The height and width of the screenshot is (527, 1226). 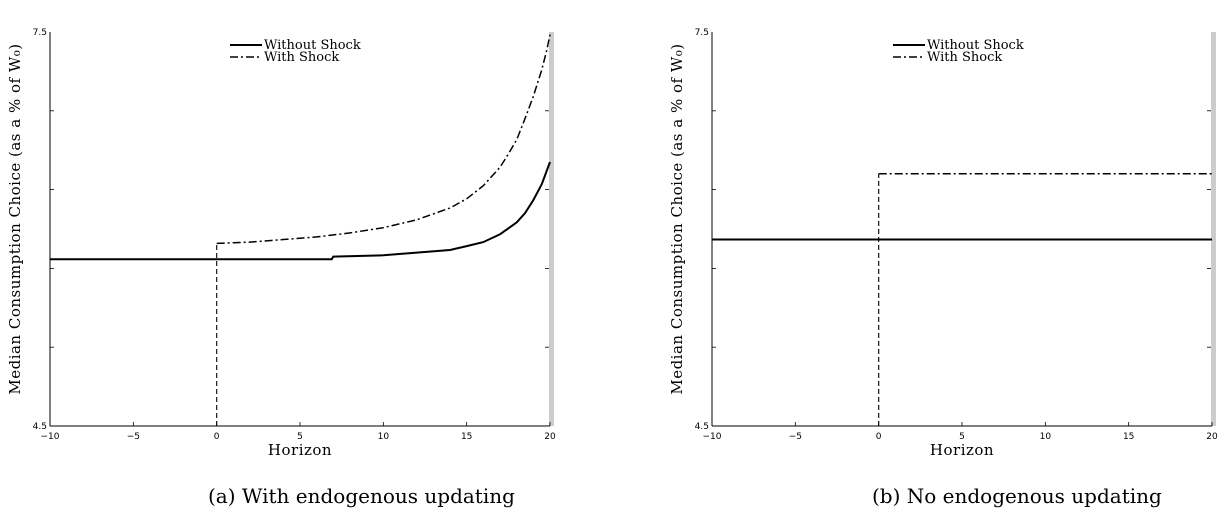 What do you see at coordinates (383, 139) in the screenshot?
I see `series-line-with-shock` at bounding box center [383, 139].